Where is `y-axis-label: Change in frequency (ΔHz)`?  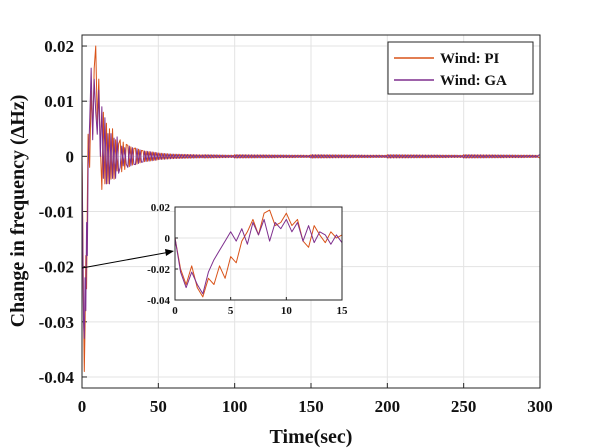
y-axis-label: Change in frequency (ΔHz) is located at coordinates (18, 211).